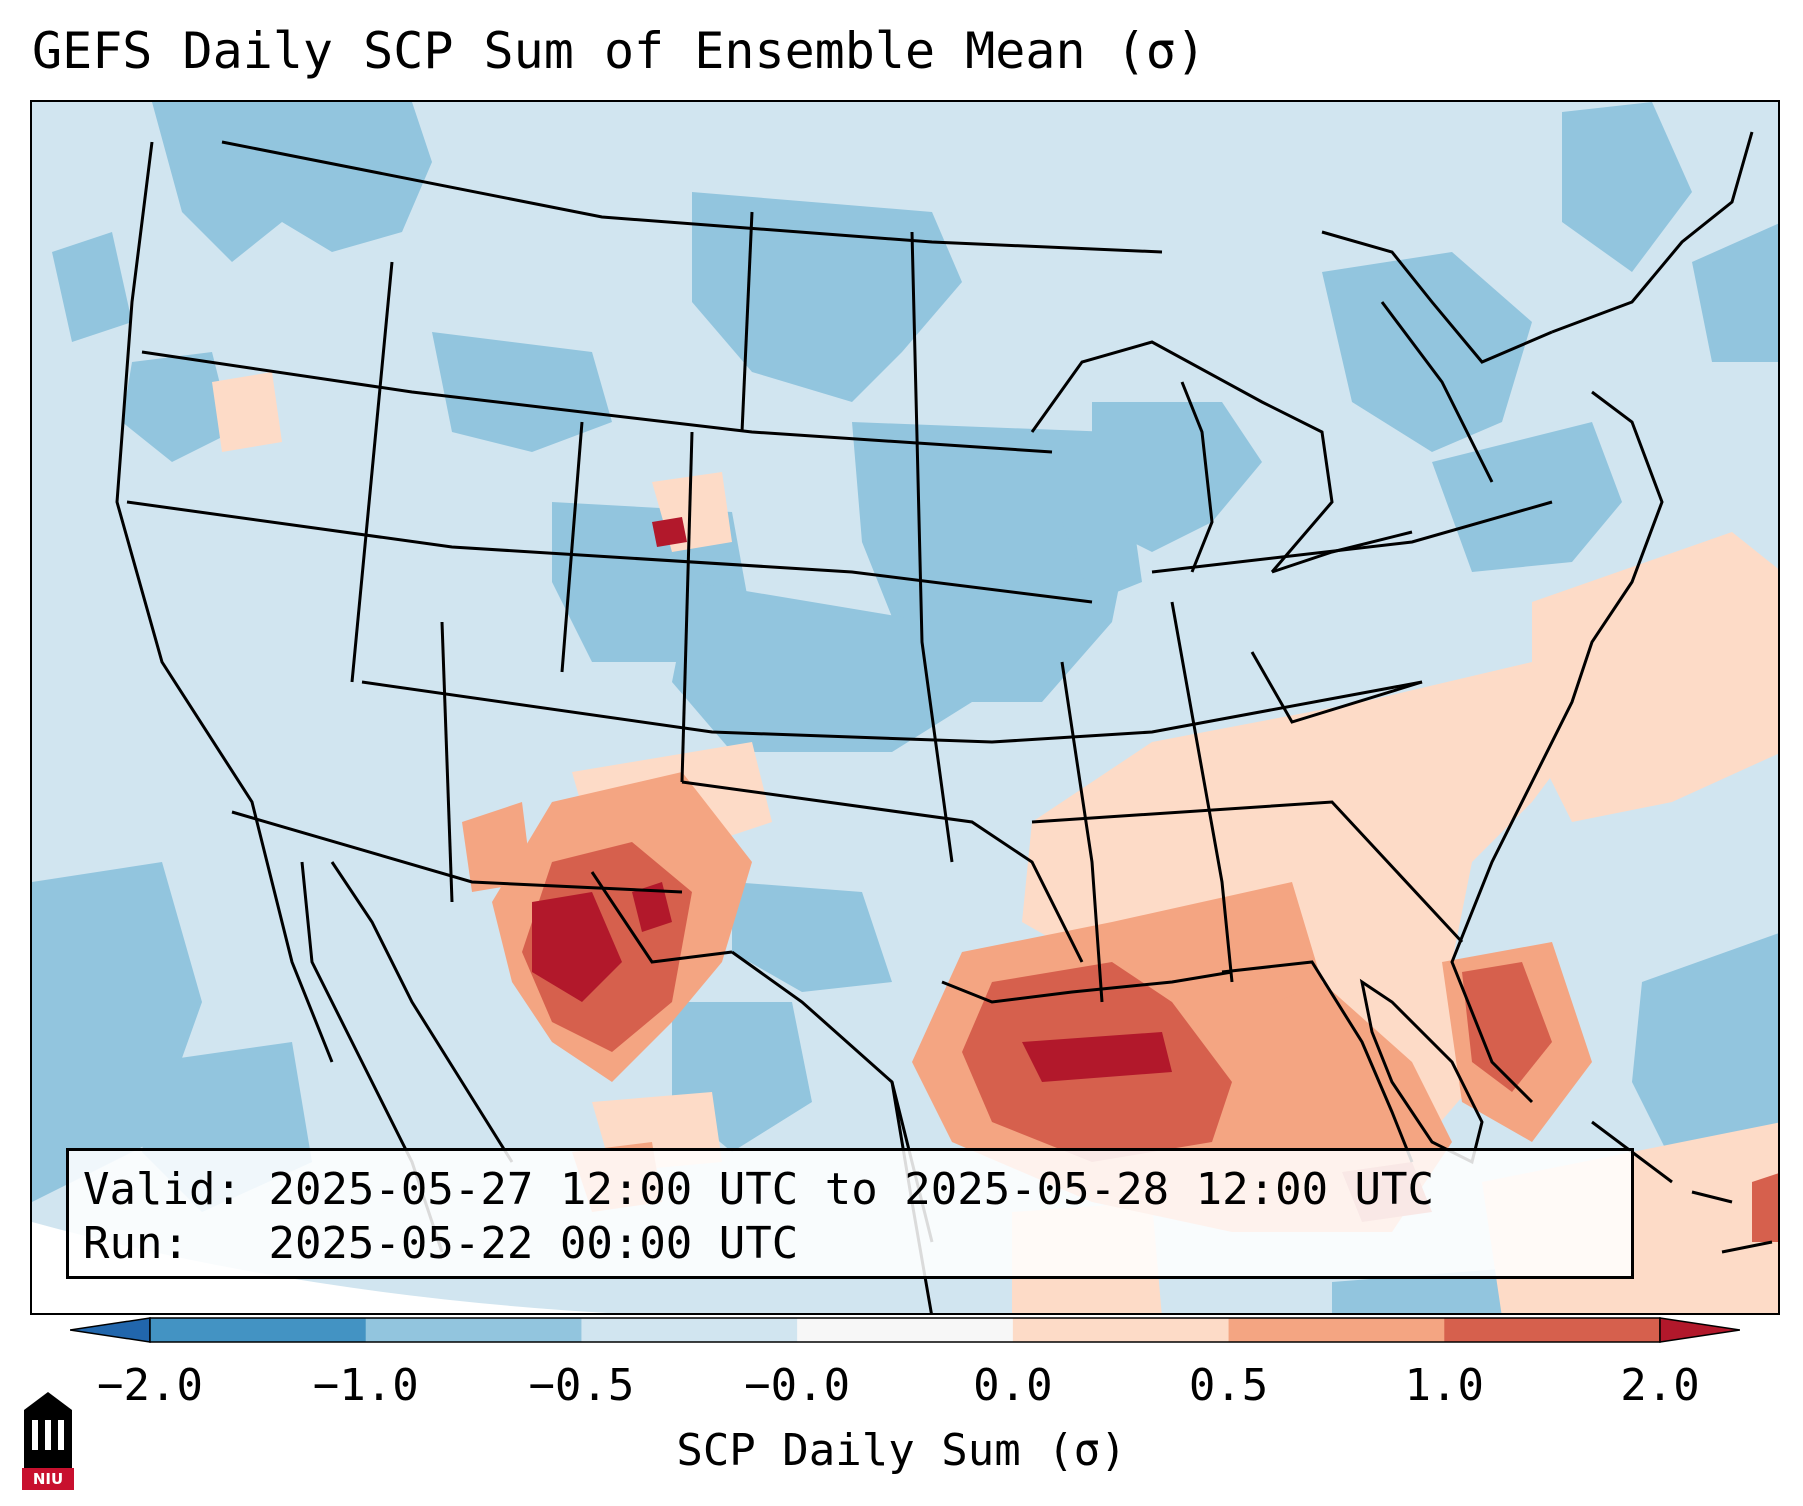 The image size is (1803, 1506). What do you see at coordinates (619, 51) in the screenshot?
I see `chart-title: GEFS Daily SCP Sum of Ensemble Mean (σ)` at bounding box center [619, 51].